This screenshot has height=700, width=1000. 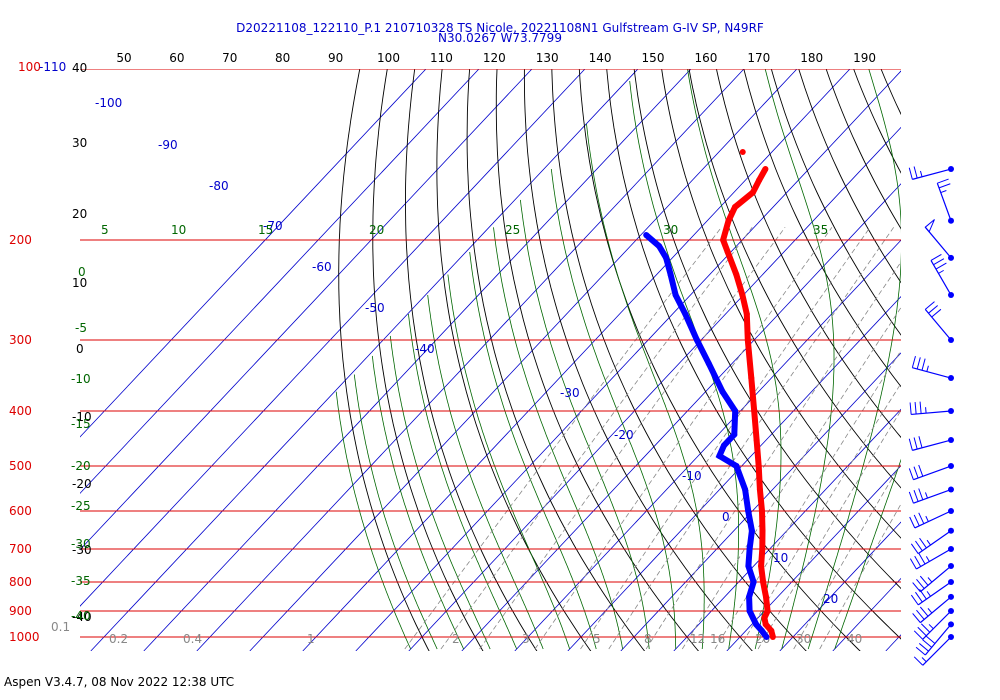 I want to click on x-axis-top-tick-label: 140, so click(x=600, y=58).